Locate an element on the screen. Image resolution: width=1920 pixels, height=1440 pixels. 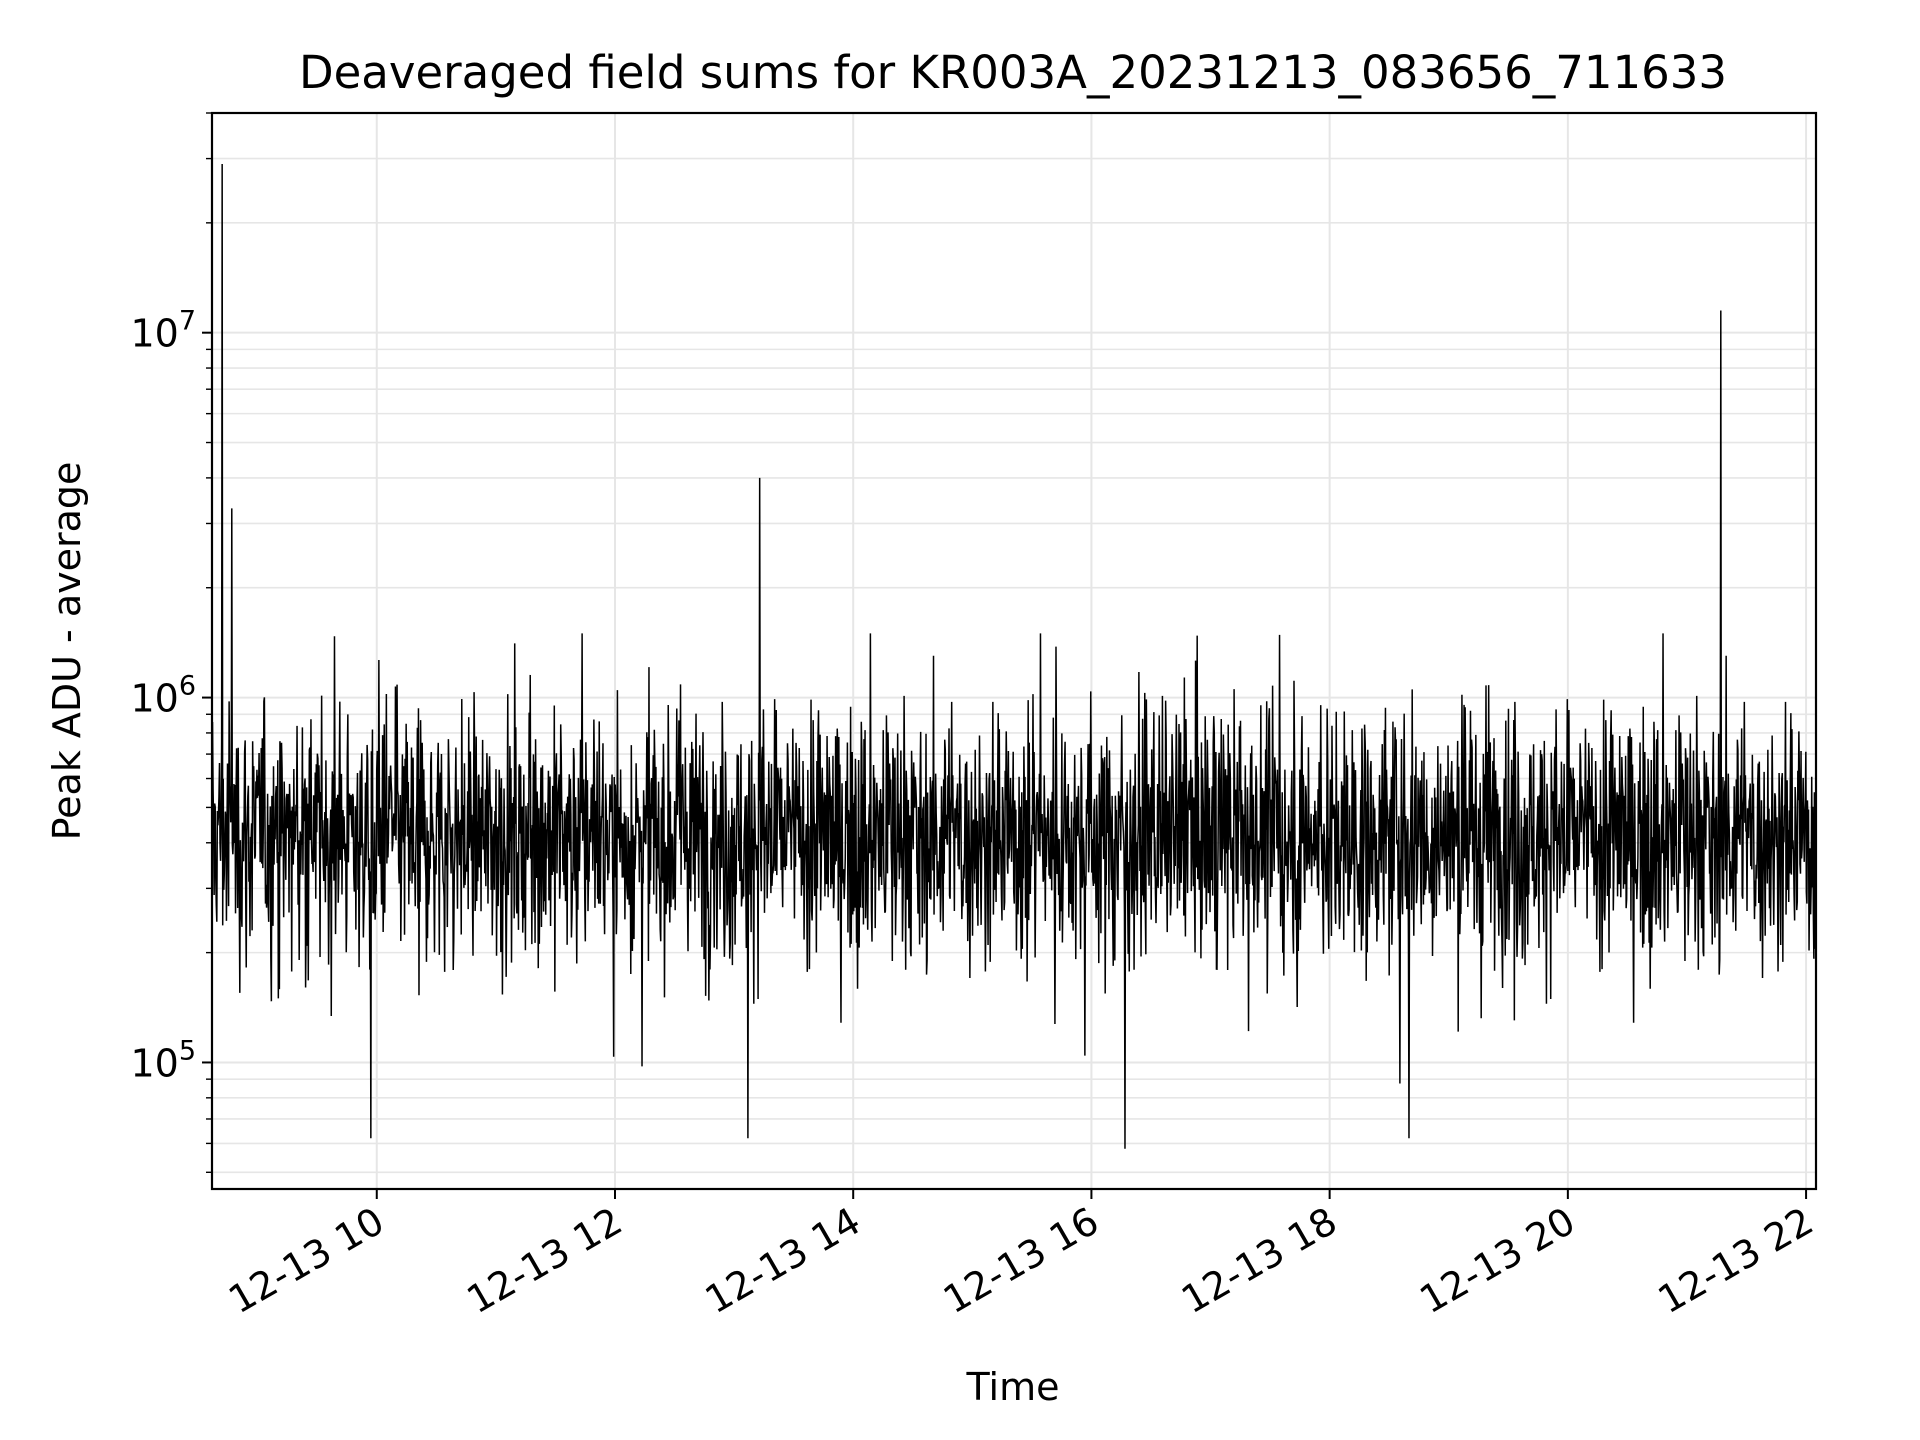
y-tick-exponent: 5 is located at coordinates (187, 1050).